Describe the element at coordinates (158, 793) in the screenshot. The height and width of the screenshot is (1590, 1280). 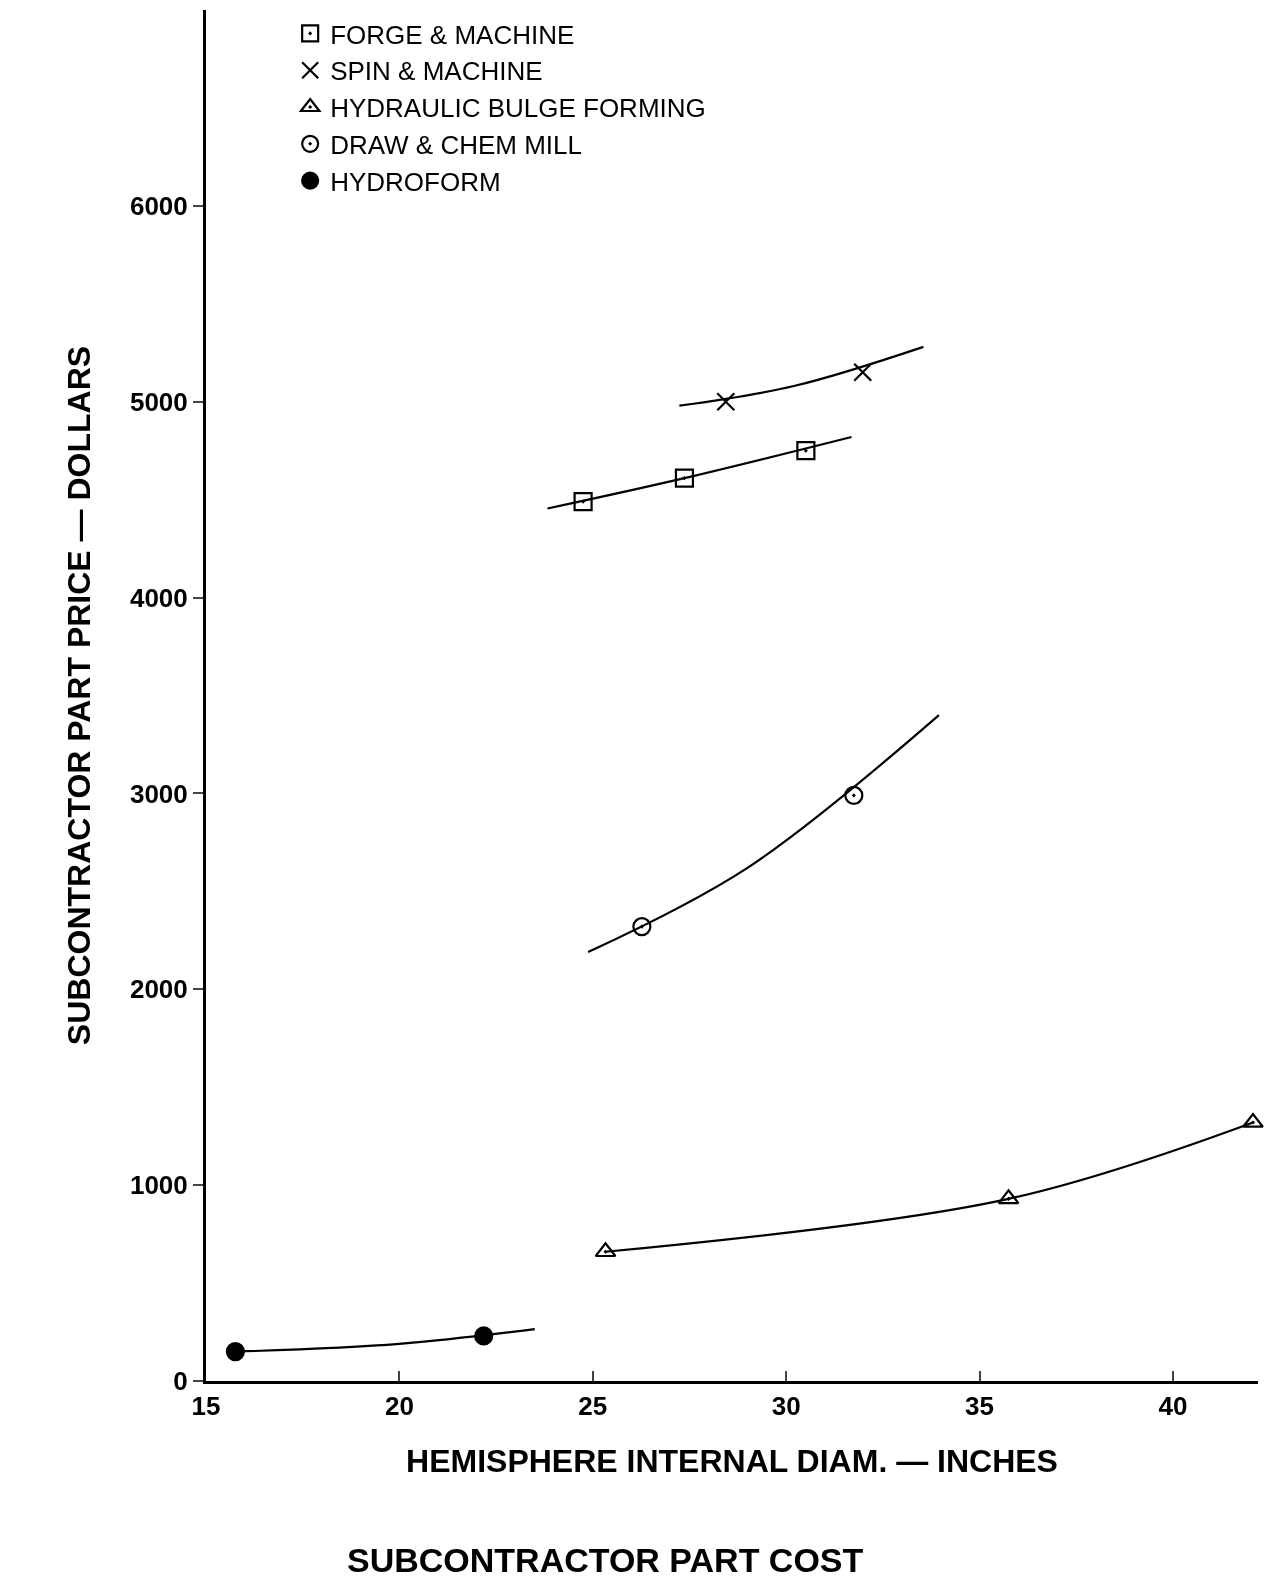
I see `y-tick-label: 3000` at that location.